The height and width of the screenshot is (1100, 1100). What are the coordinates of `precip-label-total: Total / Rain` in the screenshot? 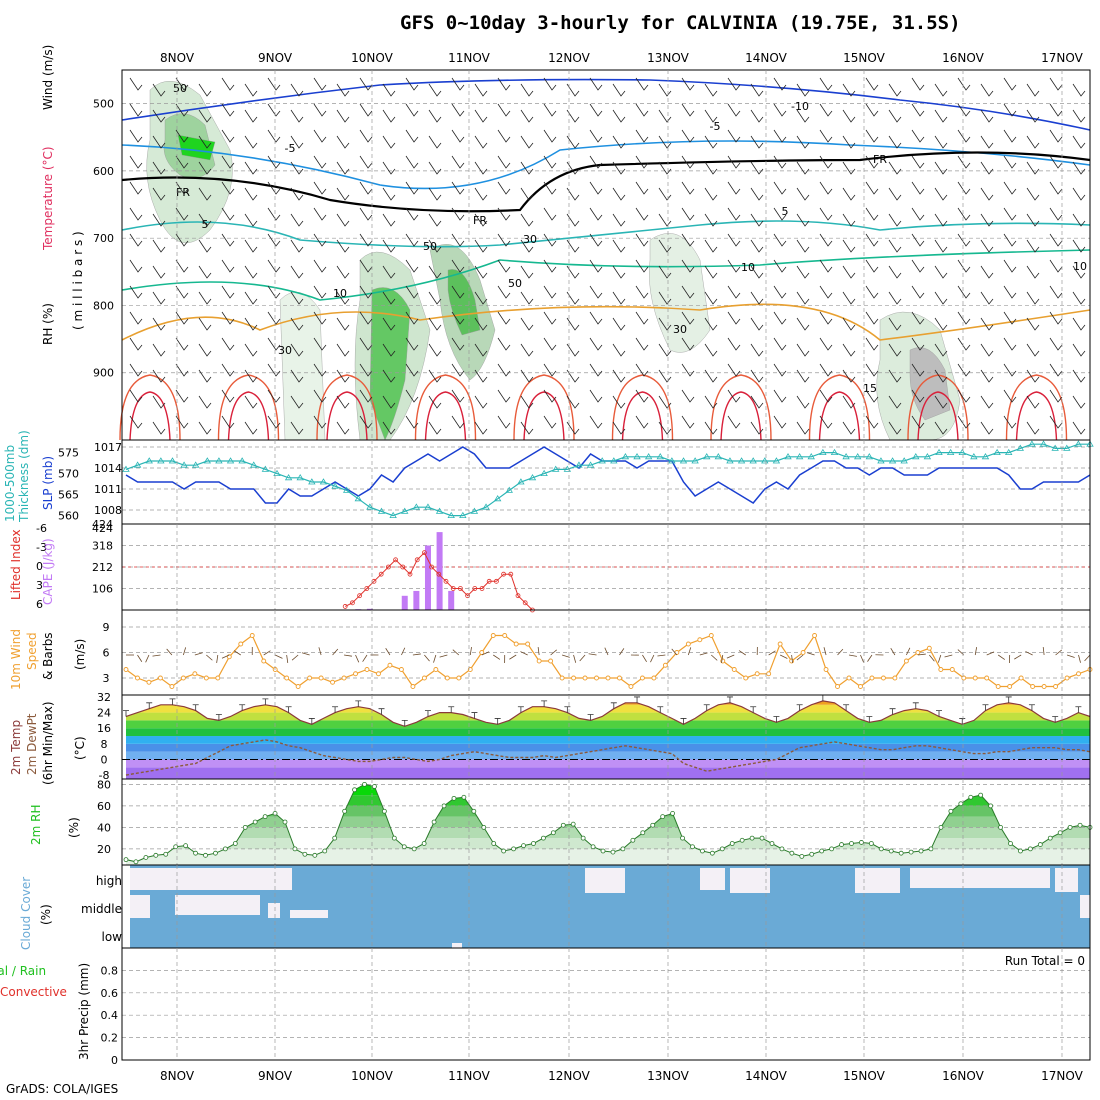 It's located at (23, 971).